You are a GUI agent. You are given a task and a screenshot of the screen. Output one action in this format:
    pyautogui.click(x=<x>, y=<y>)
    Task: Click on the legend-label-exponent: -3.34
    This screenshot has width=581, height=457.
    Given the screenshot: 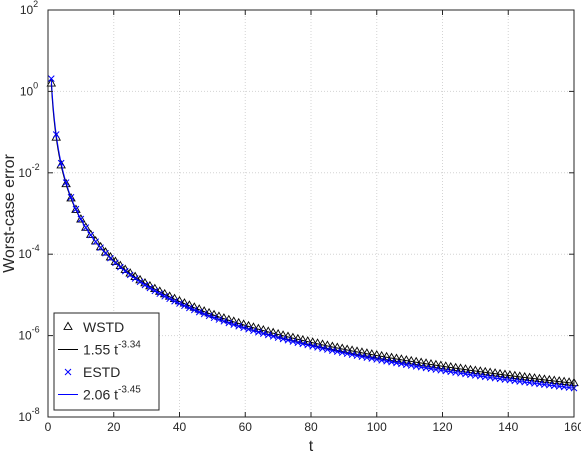 What is the action you would take?
    pyautogui.click(x=129, y=345)
    